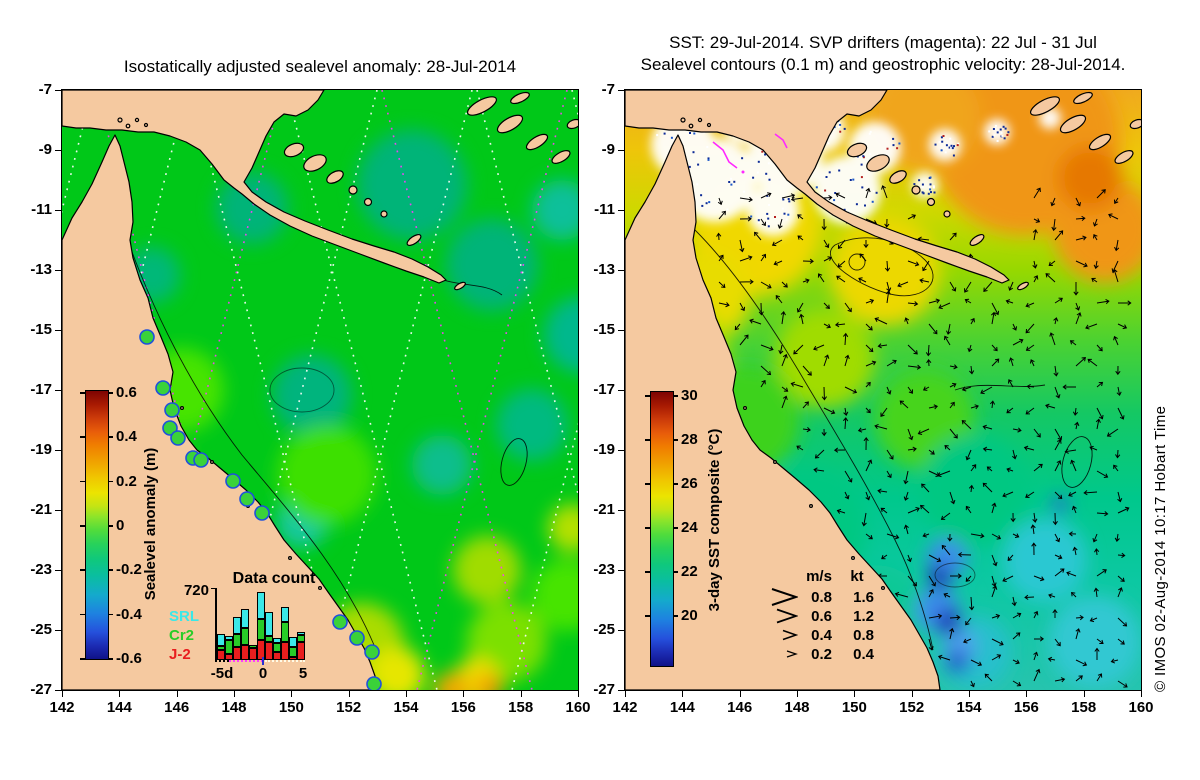 Image resolution: width=1200 pixels, height=780 pixels. Describe the element at coordinates (41, 509) in the screenshot. I see `y-tick-label: -21` at that location.